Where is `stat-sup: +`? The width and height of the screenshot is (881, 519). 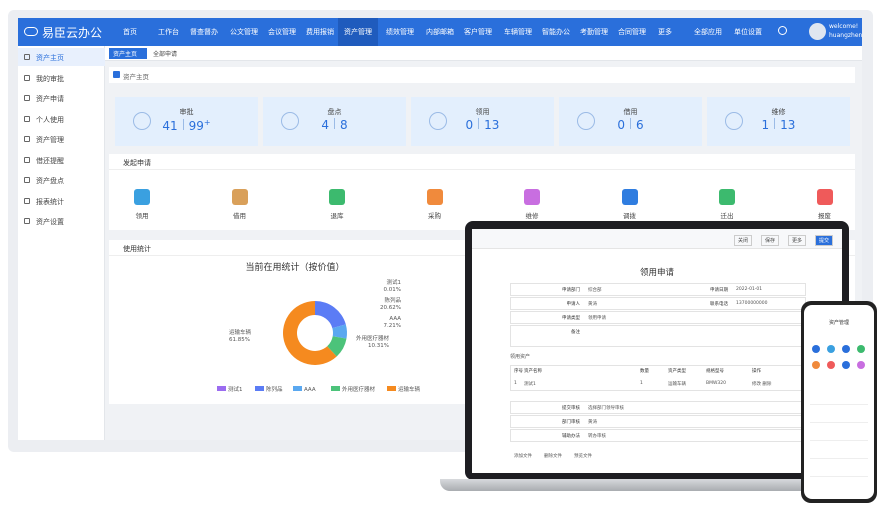
stat-sup: + is located at coordinates (207, 122).